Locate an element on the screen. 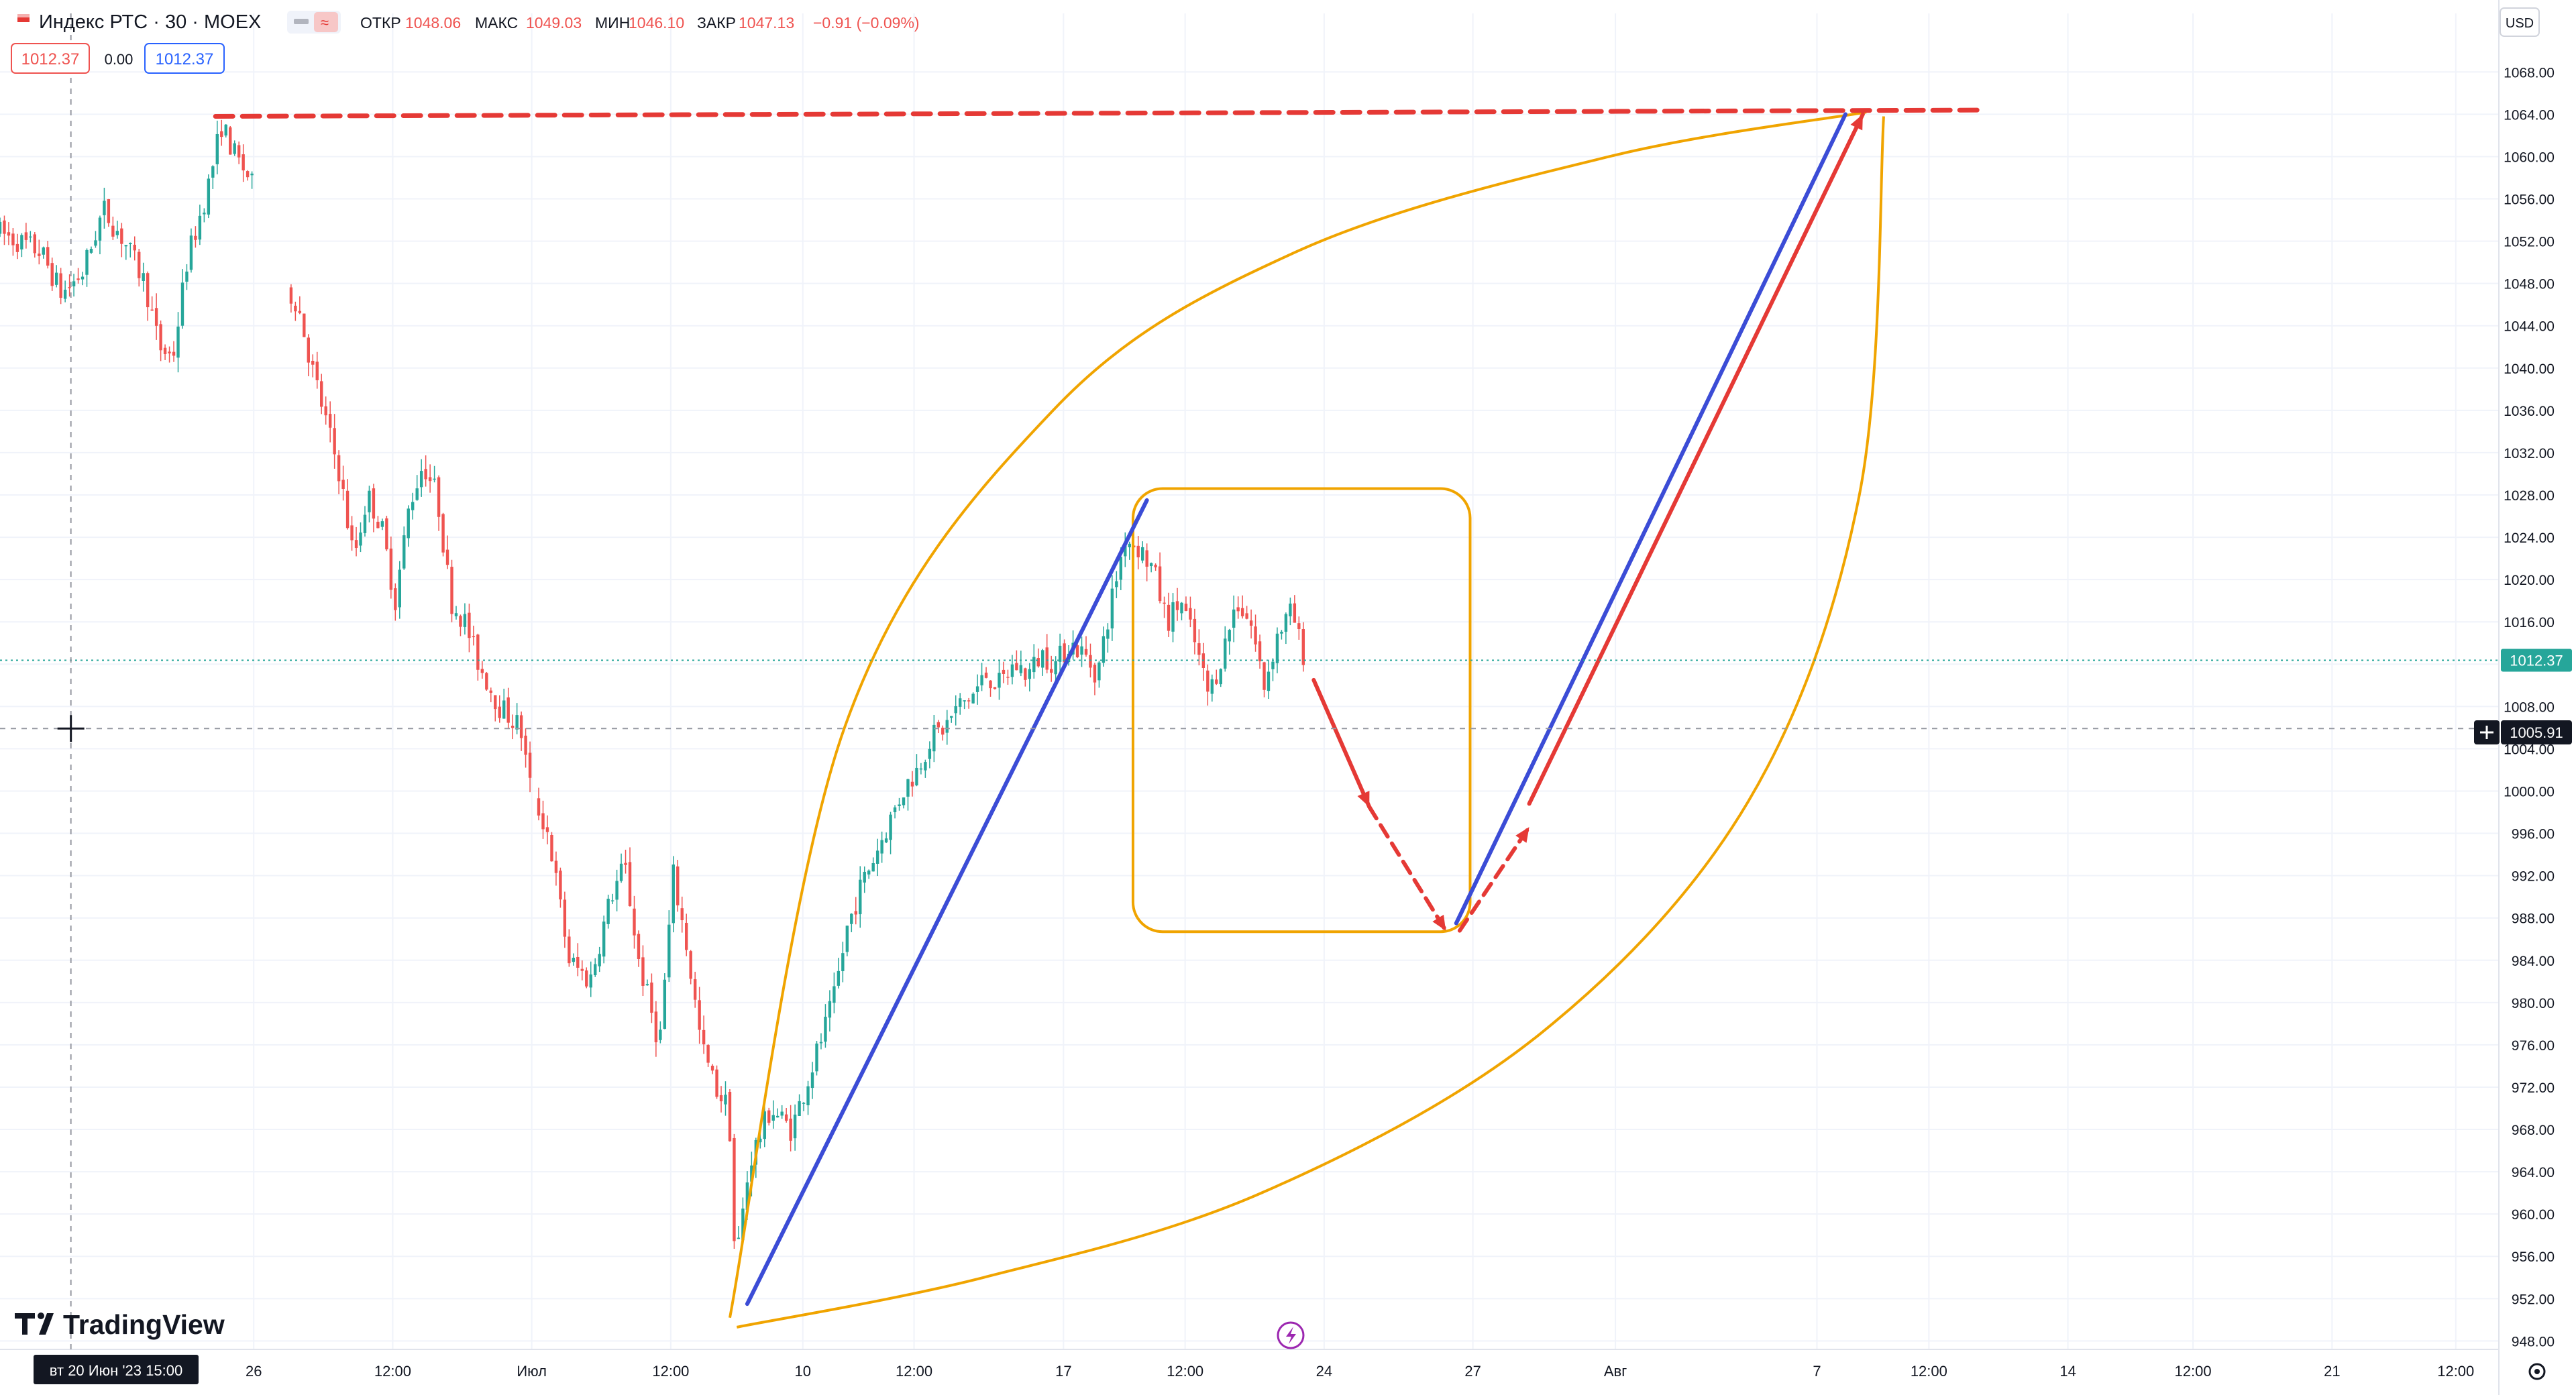 This screenshot has width=2576, height=1395. lightning-icon is located at coordinates (1291, 1335).